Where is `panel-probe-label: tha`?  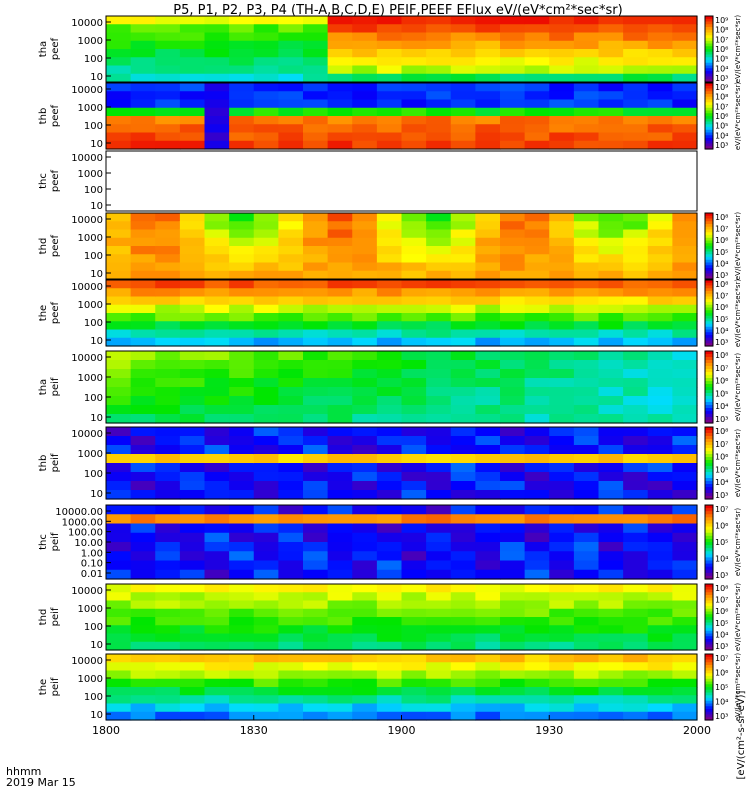
panel-probe-label: tha is located at coordinates (43, 387).